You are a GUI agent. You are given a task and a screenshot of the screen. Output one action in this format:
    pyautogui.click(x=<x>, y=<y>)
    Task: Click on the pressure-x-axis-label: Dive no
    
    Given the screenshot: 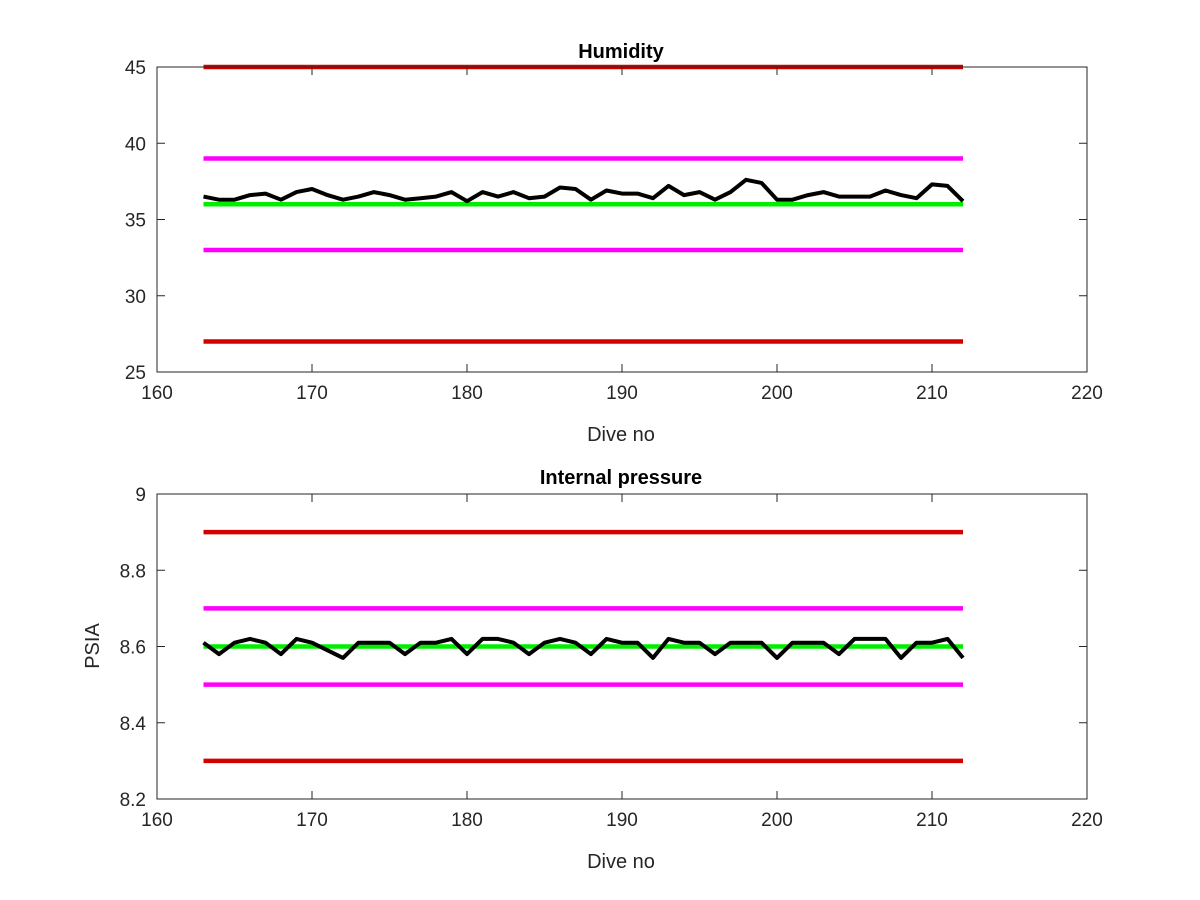 What is the action you would take?
    pyautogui.click(x=621, y=862)
    